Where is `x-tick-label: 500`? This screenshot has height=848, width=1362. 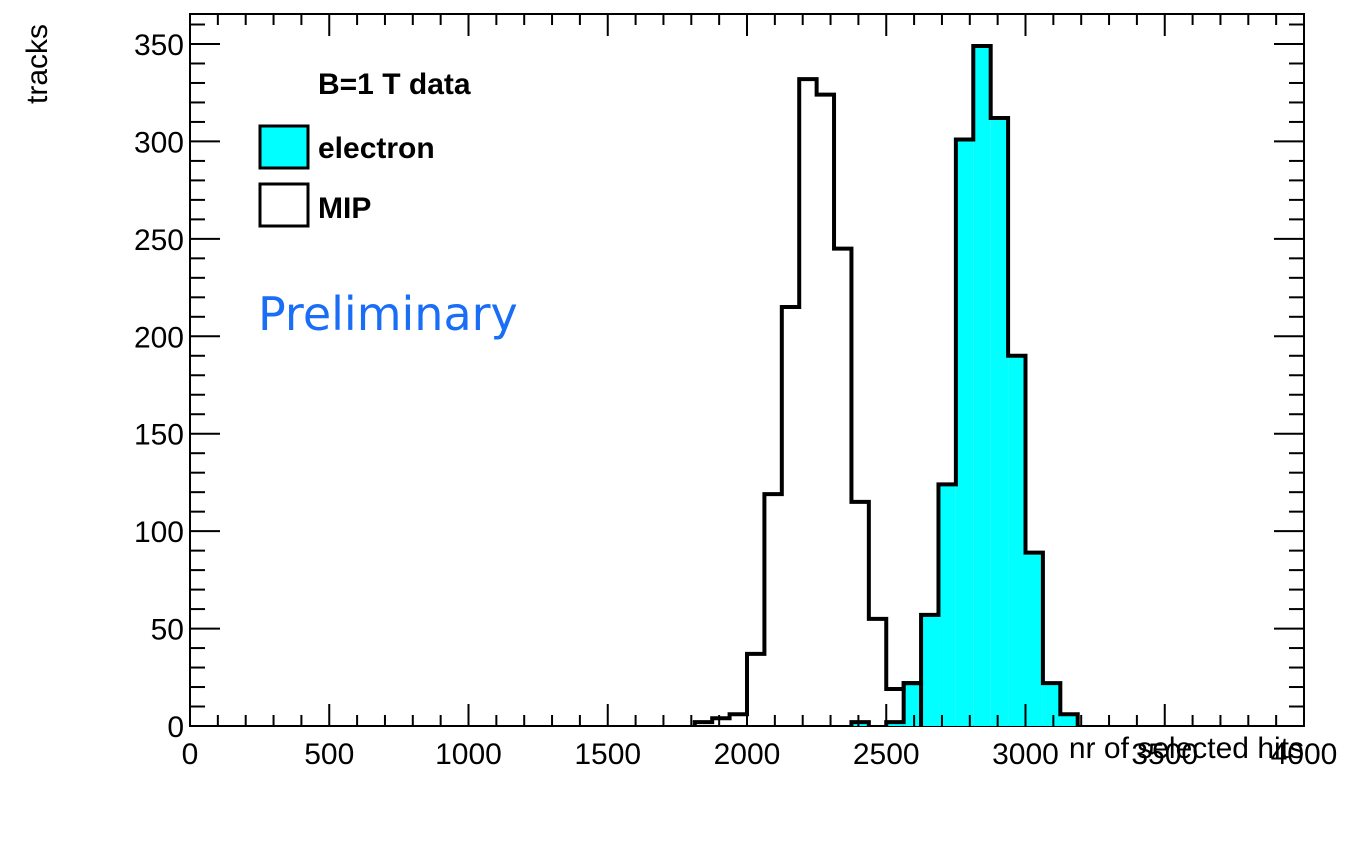
x-tick-label: 500 is located at coordinates (329, 754).